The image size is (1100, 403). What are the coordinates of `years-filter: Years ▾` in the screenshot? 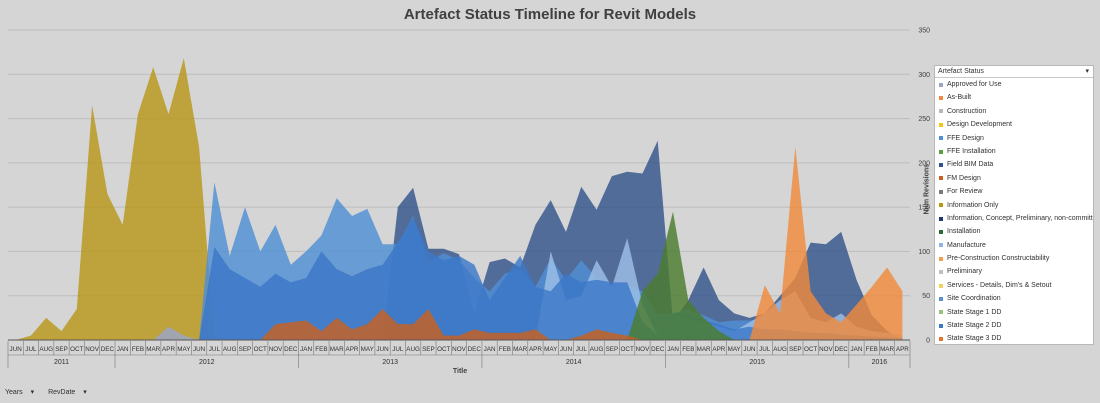 It's located at (22, 392).